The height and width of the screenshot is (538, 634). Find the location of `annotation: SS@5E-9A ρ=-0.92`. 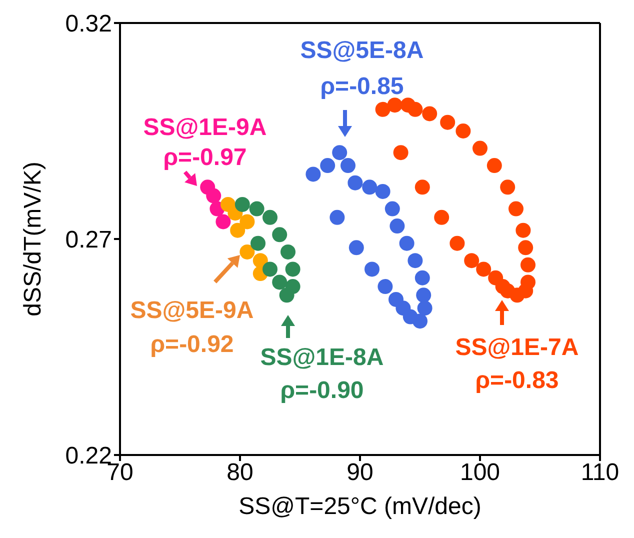

annotation: SS@5E-9A ρ=-0.92 is located at coordinates (192, 327).